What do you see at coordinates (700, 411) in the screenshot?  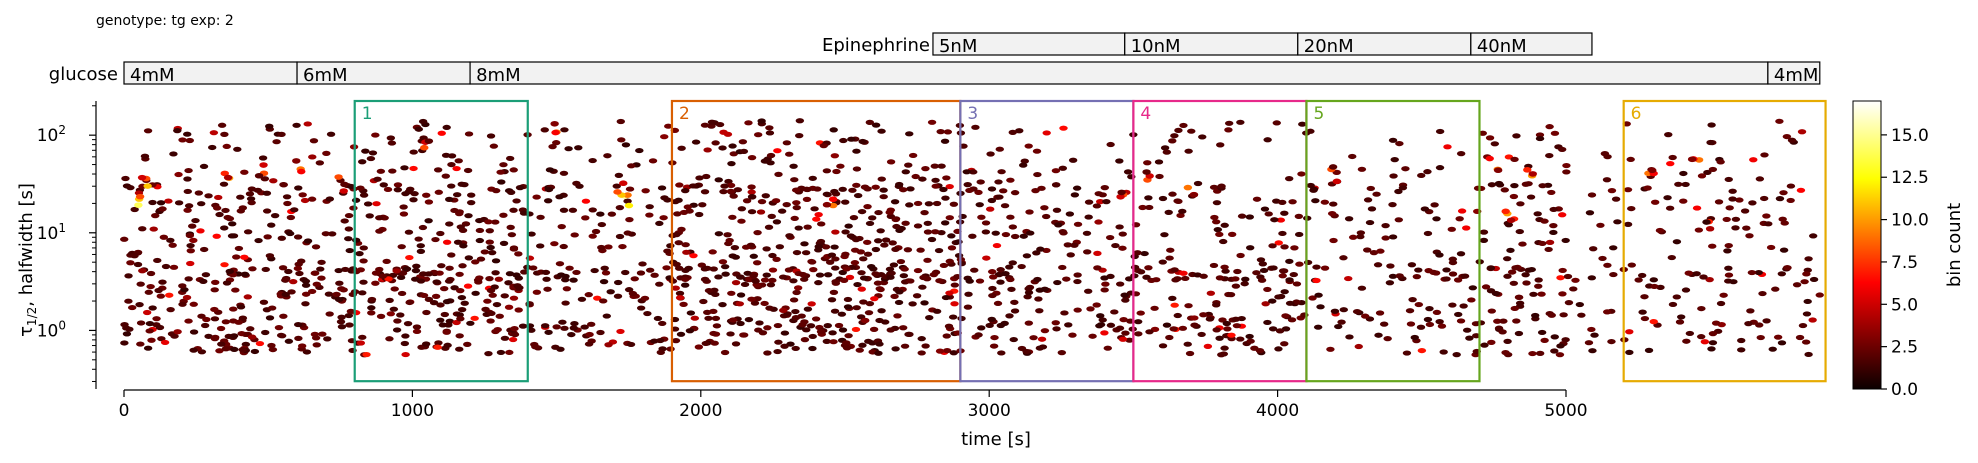 I see `x-tick-label: 2000` at bounding box center [700, 411].